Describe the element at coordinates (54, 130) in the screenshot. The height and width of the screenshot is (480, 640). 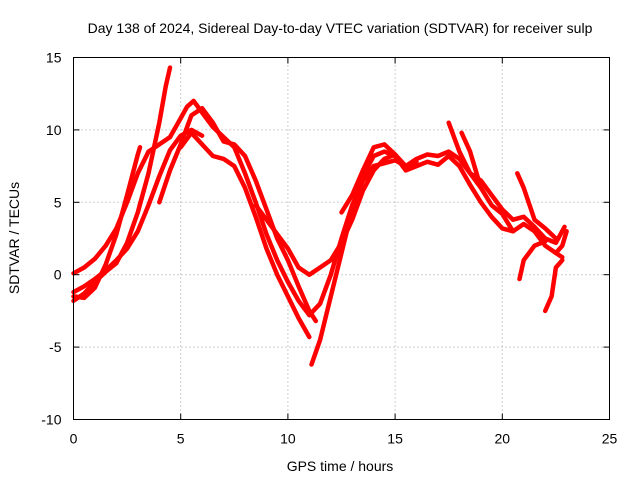
I see `y-tick-label: 10` at that location.